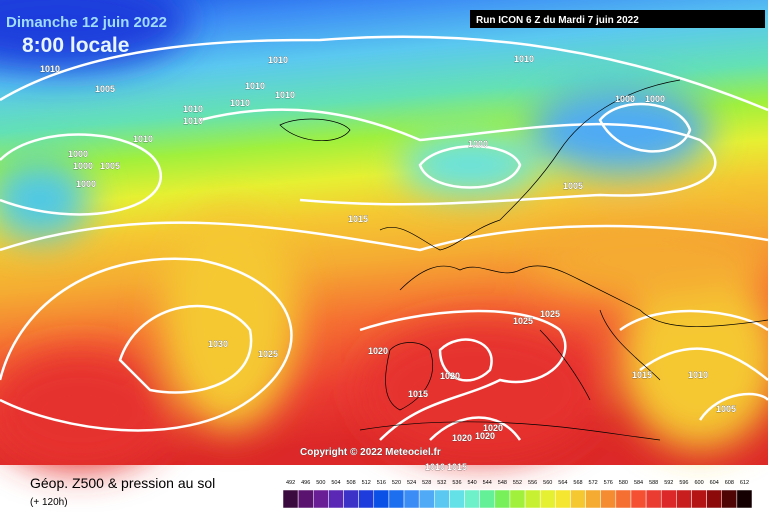 This screenshot has height=512, width=768. I want to click on scale-label: 504, so click(335, 483).